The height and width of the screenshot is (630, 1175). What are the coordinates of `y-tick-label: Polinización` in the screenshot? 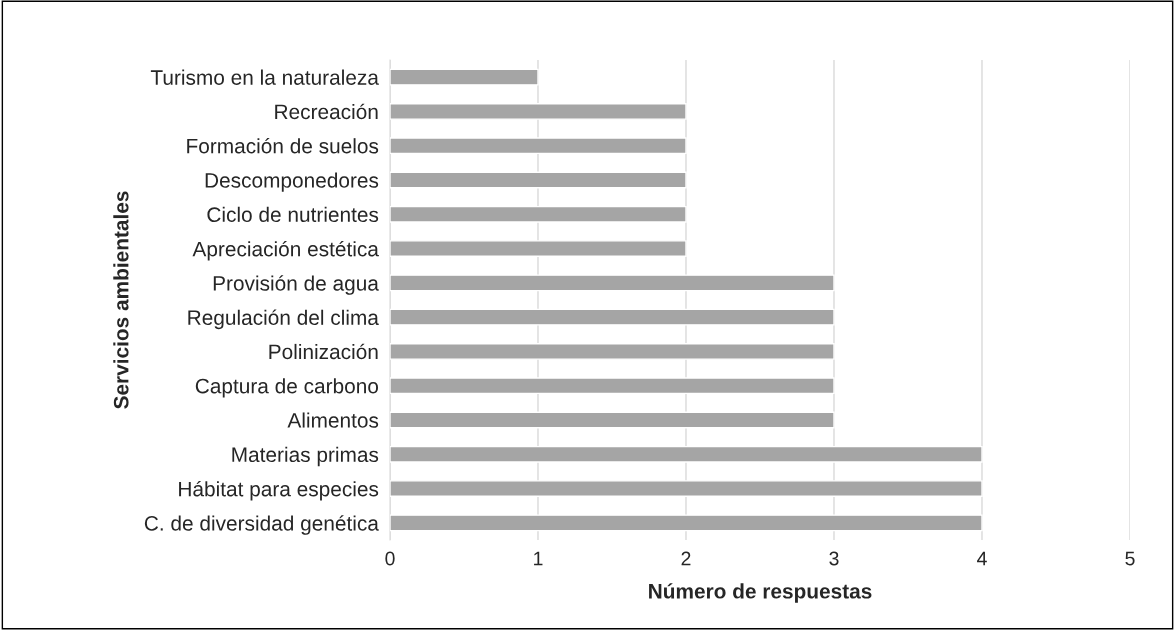 It's located at (323, 351).